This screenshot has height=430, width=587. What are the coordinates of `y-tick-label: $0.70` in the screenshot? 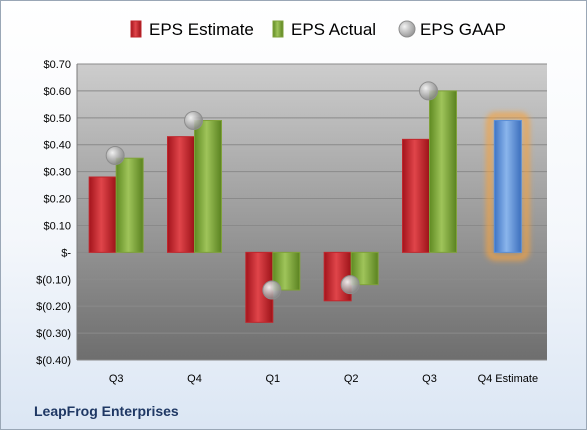 It's located at (57, 65).